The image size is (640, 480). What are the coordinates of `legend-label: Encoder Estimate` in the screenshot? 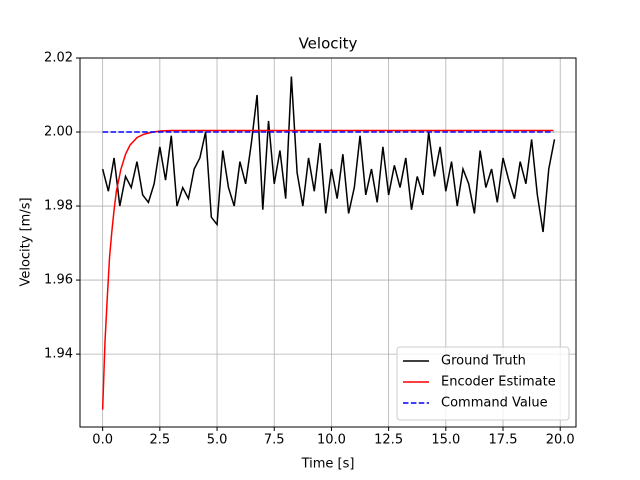 It's located at (498, 382).